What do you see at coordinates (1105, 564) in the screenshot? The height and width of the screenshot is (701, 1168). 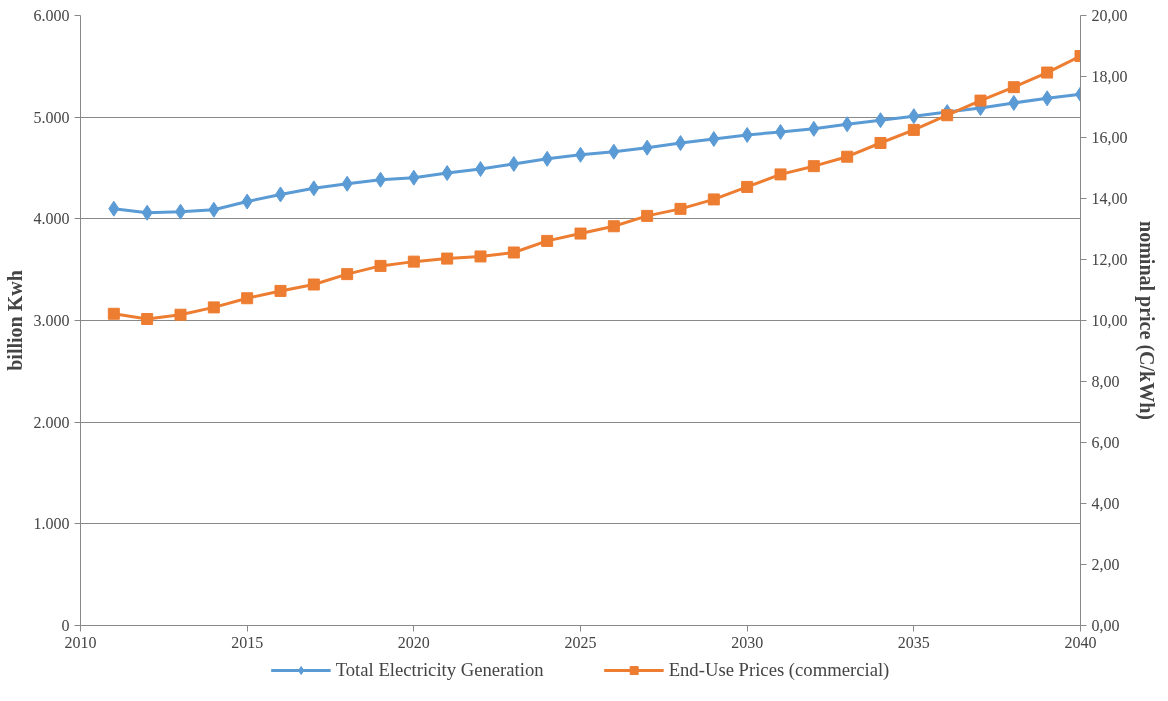 I see `y2-tick-label: 2,00` at bounding box center [1105, 564].